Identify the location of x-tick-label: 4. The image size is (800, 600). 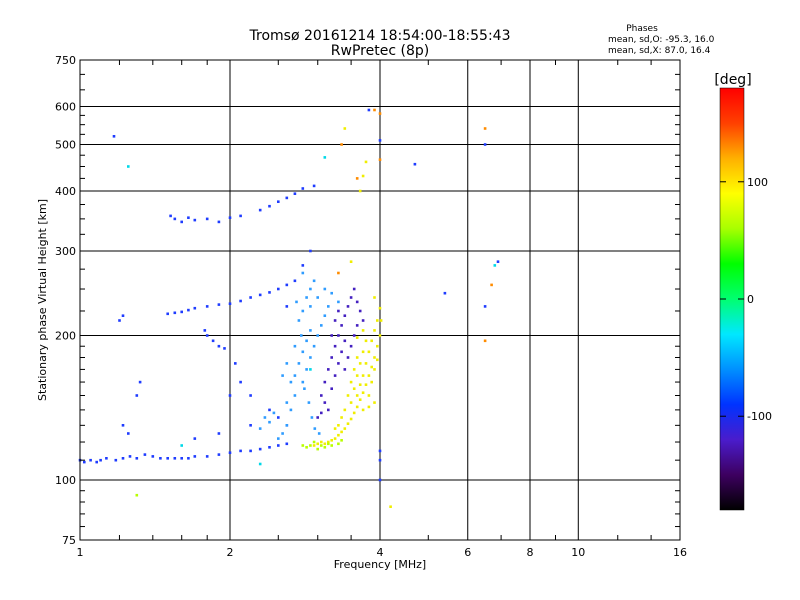
(380, 552).